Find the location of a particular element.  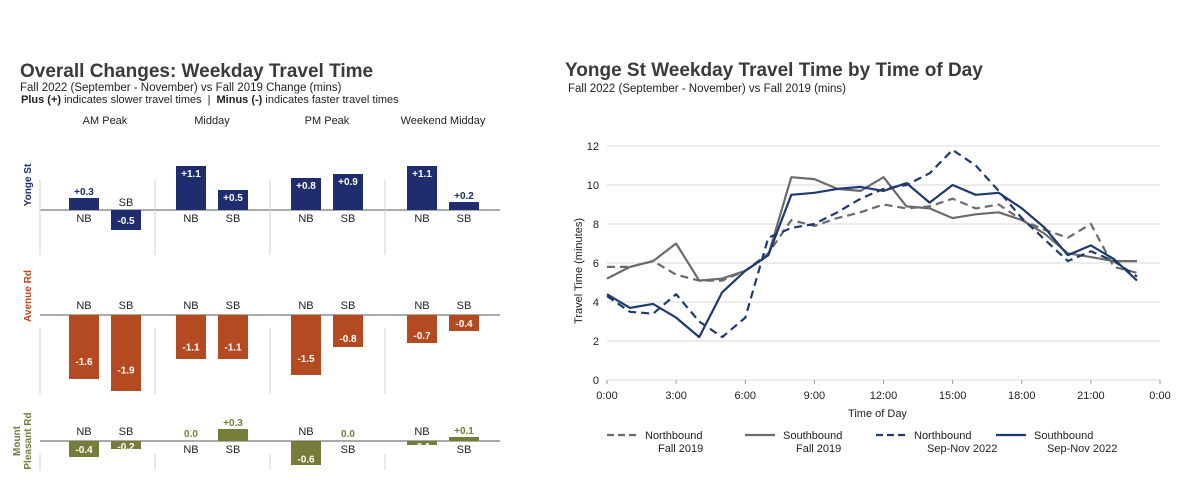

note-plus-bold: Plus (+) is located at coordinates (41, 100).